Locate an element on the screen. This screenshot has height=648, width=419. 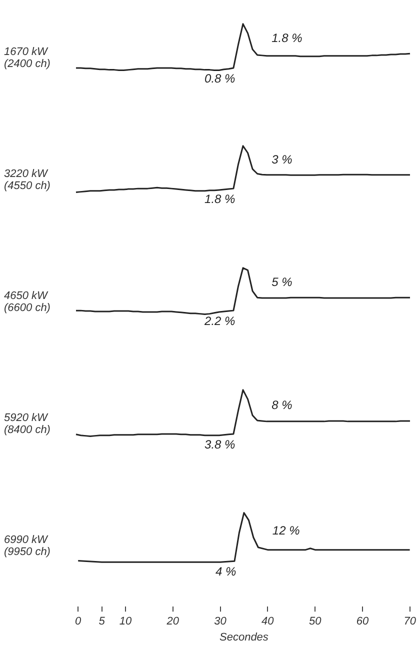
annotation: 8 % is located at coordinates (282, 405).